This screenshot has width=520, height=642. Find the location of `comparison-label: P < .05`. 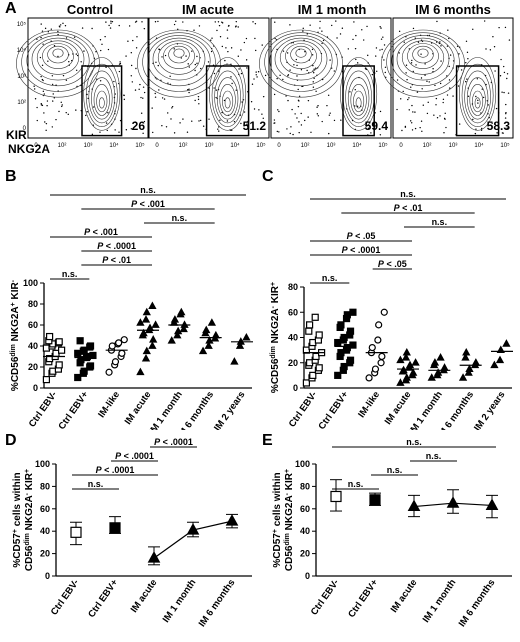

comparison-label: P < .05 is located at coordinates (392, 264).